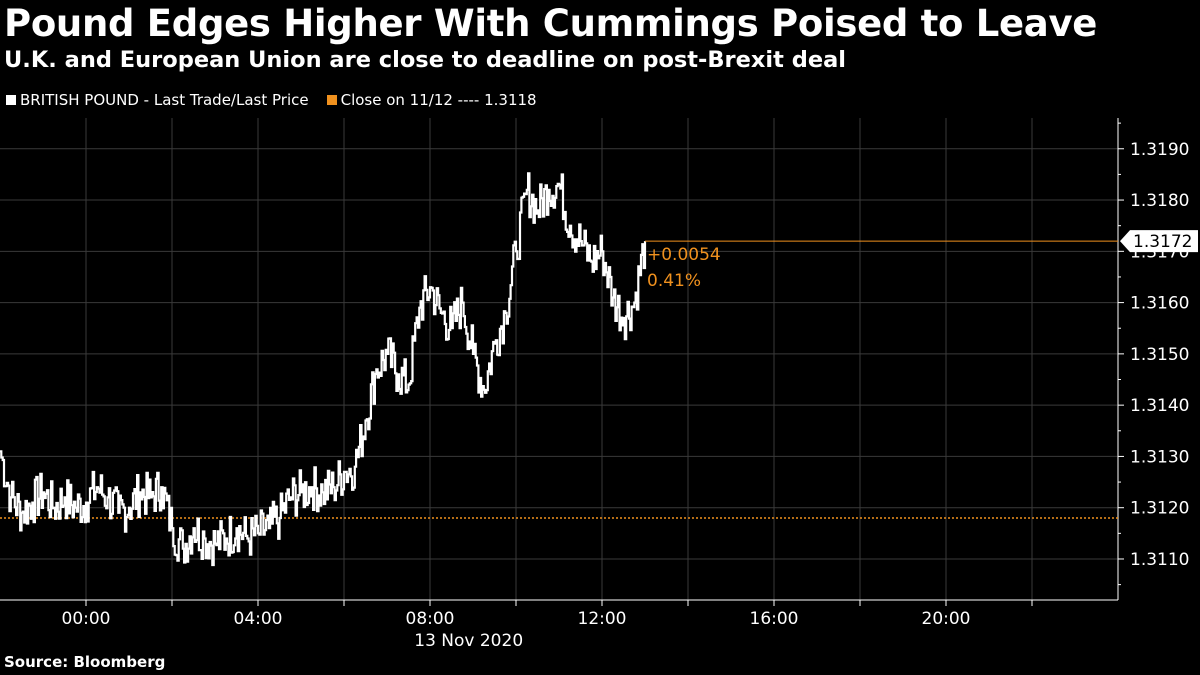 The height and width of the screenshot is (675, 1200). Describe the element at coordinates (1159, 406) in the screenshot. I see `y-tick-label: 1.3140` at that location.